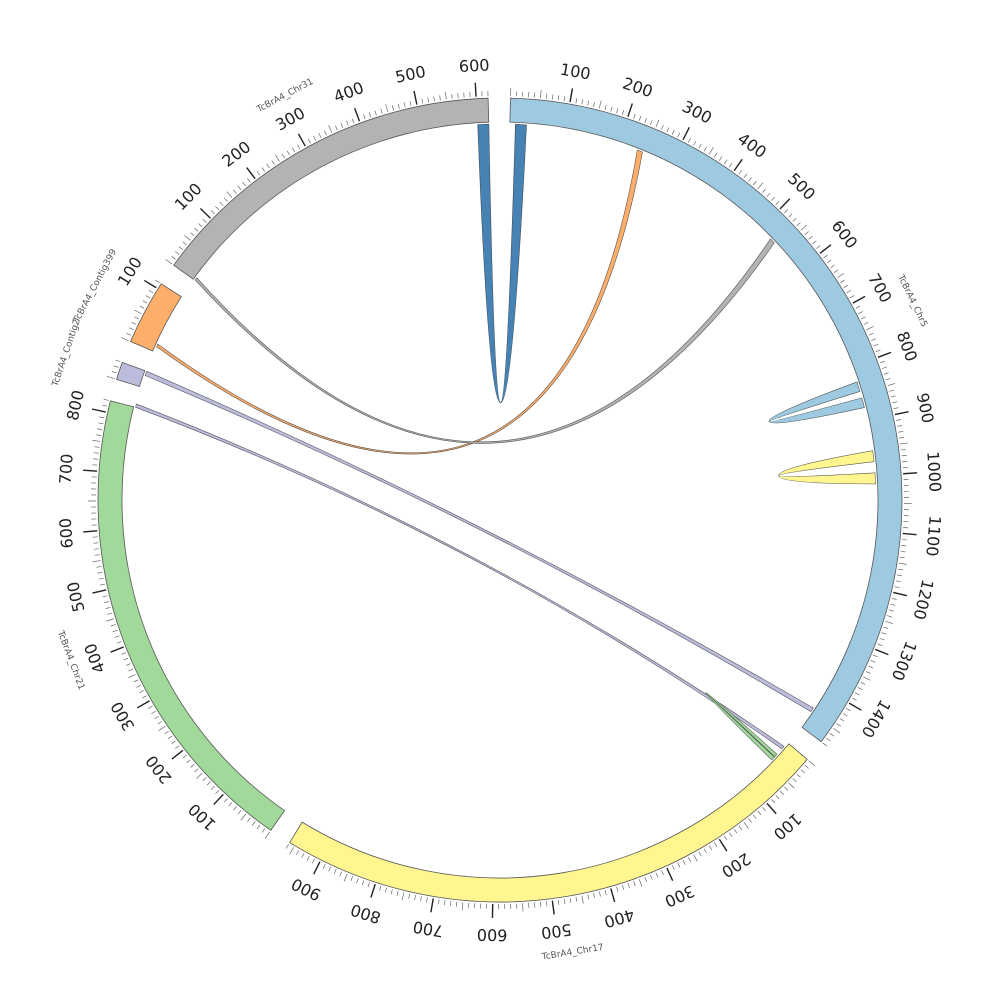 The width and height of the screenshot is (1000, 1000). What do you see at coordinates (156, 317) in the screenshot?
I see `segment-c399` at bounding box center [156, 317].